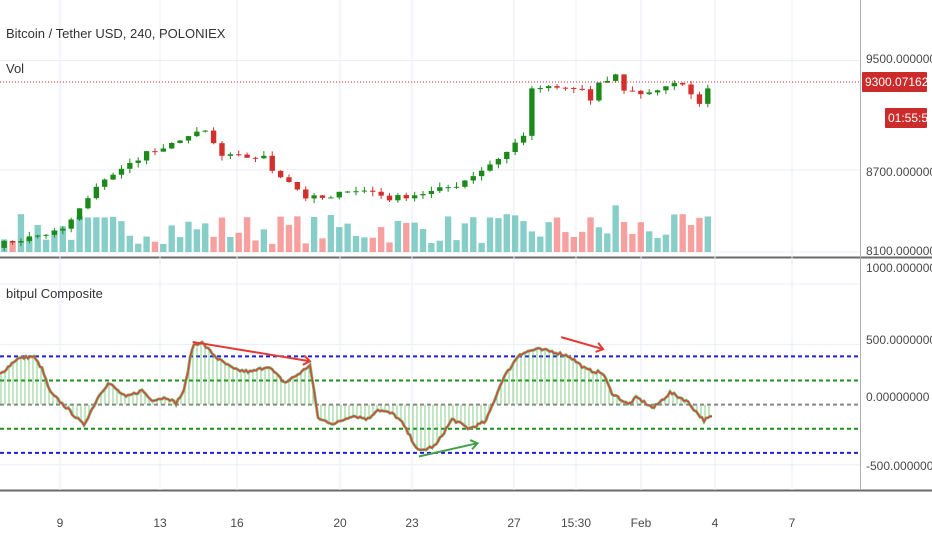 The image size is (932, 550). I want to click on countdown-tag, so click(906, 118).